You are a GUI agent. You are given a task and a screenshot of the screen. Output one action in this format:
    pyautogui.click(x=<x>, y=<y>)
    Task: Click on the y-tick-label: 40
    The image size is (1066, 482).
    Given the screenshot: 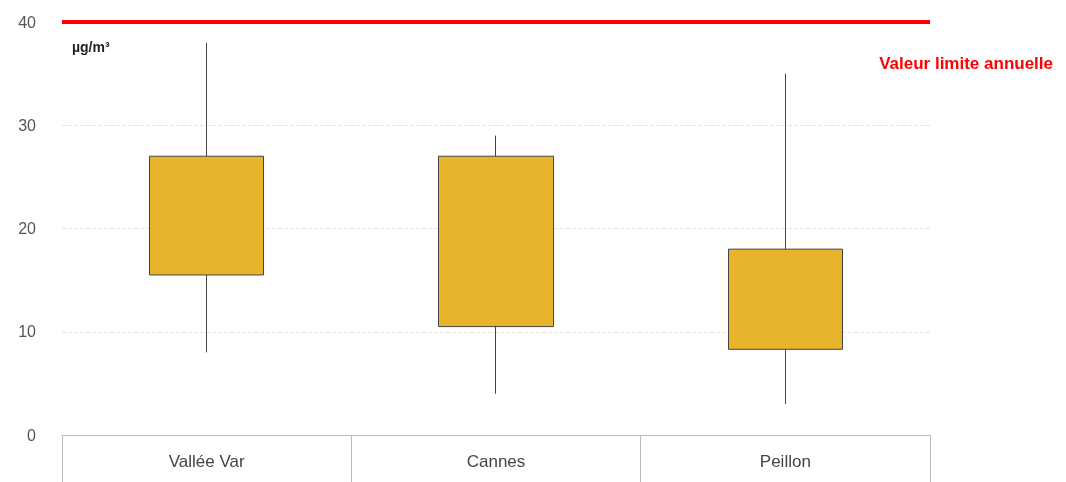 What is the action you would take?
    pyautogui.click(x=27, y=22)
    